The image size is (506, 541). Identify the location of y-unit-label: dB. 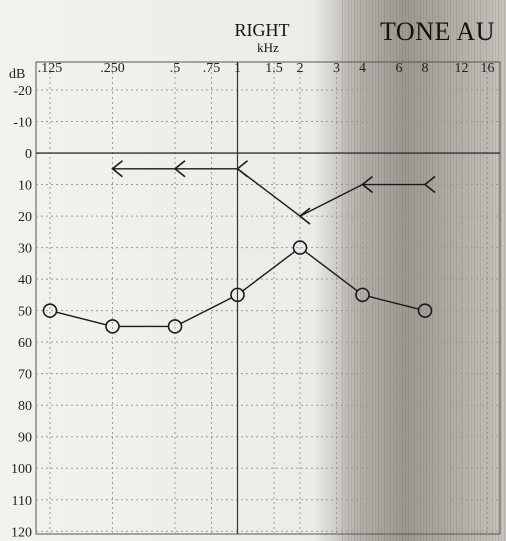
(17, 74).